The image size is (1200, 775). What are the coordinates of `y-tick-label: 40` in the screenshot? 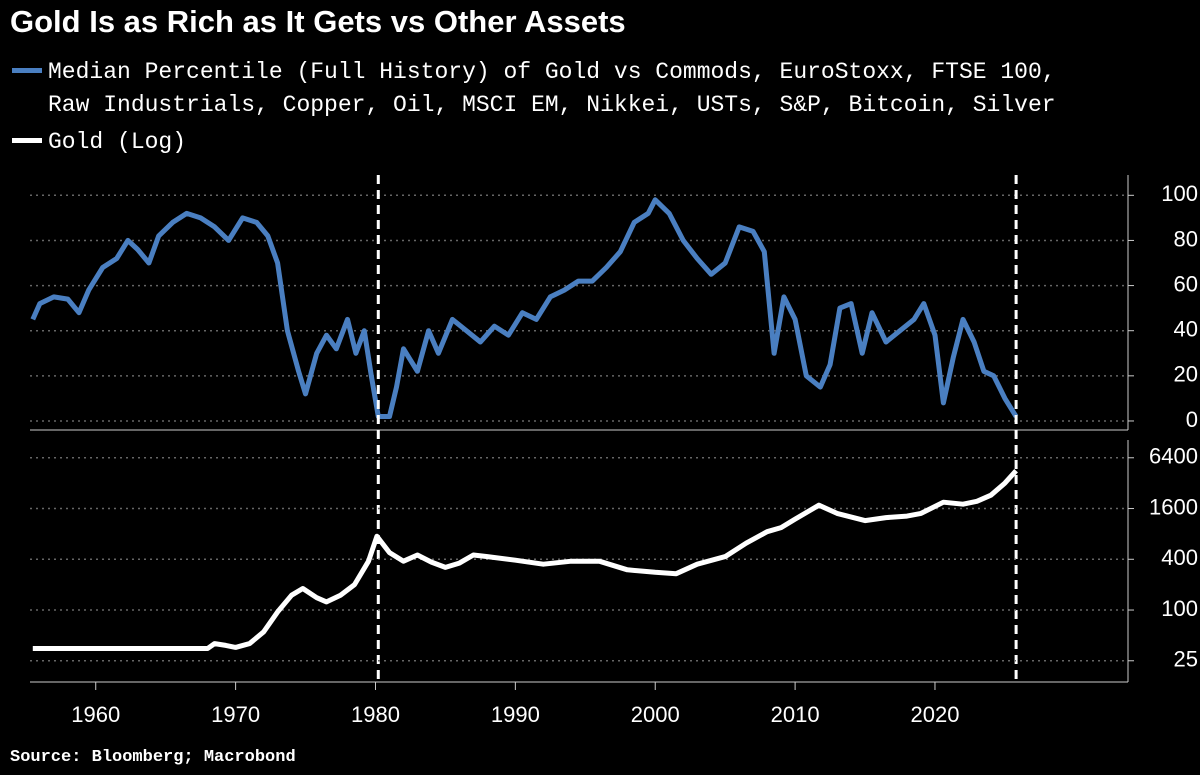 It's located at (1186, 329).